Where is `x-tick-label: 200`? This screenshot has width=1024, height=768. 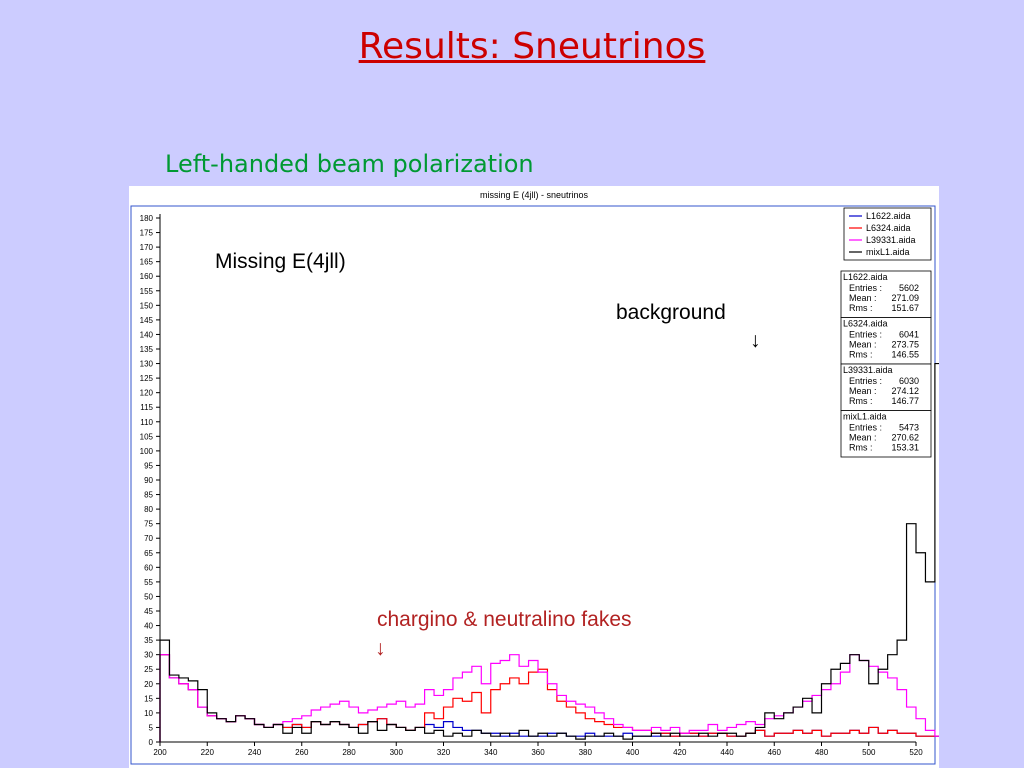 x-tick-label: 200 is located at coordinates (160, 752).